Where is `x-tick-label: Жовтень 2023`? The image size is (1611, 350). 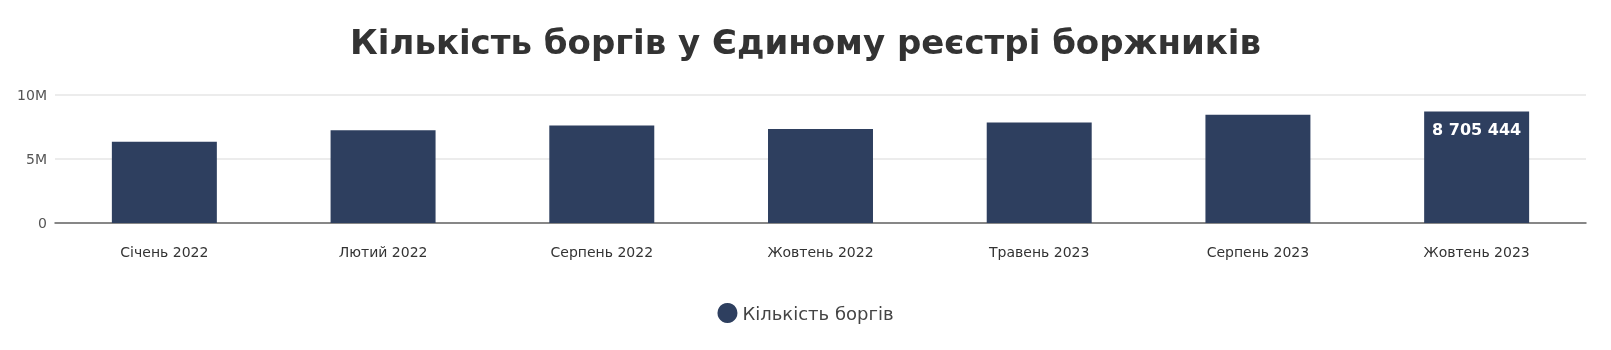 x-tick-label: Жовтень 2023 is located at coordinates (1476, 252).